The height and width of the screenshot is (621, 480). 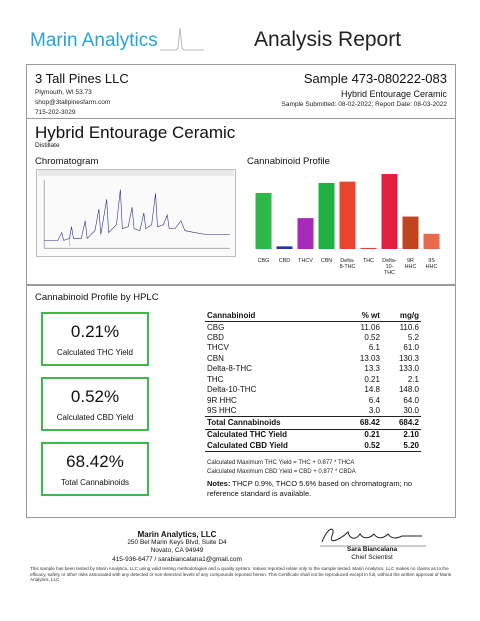 What do you see at coordinates (326, 261) in the screenshot?
I see `category-label: CBN` at bounding box center [326, 261].